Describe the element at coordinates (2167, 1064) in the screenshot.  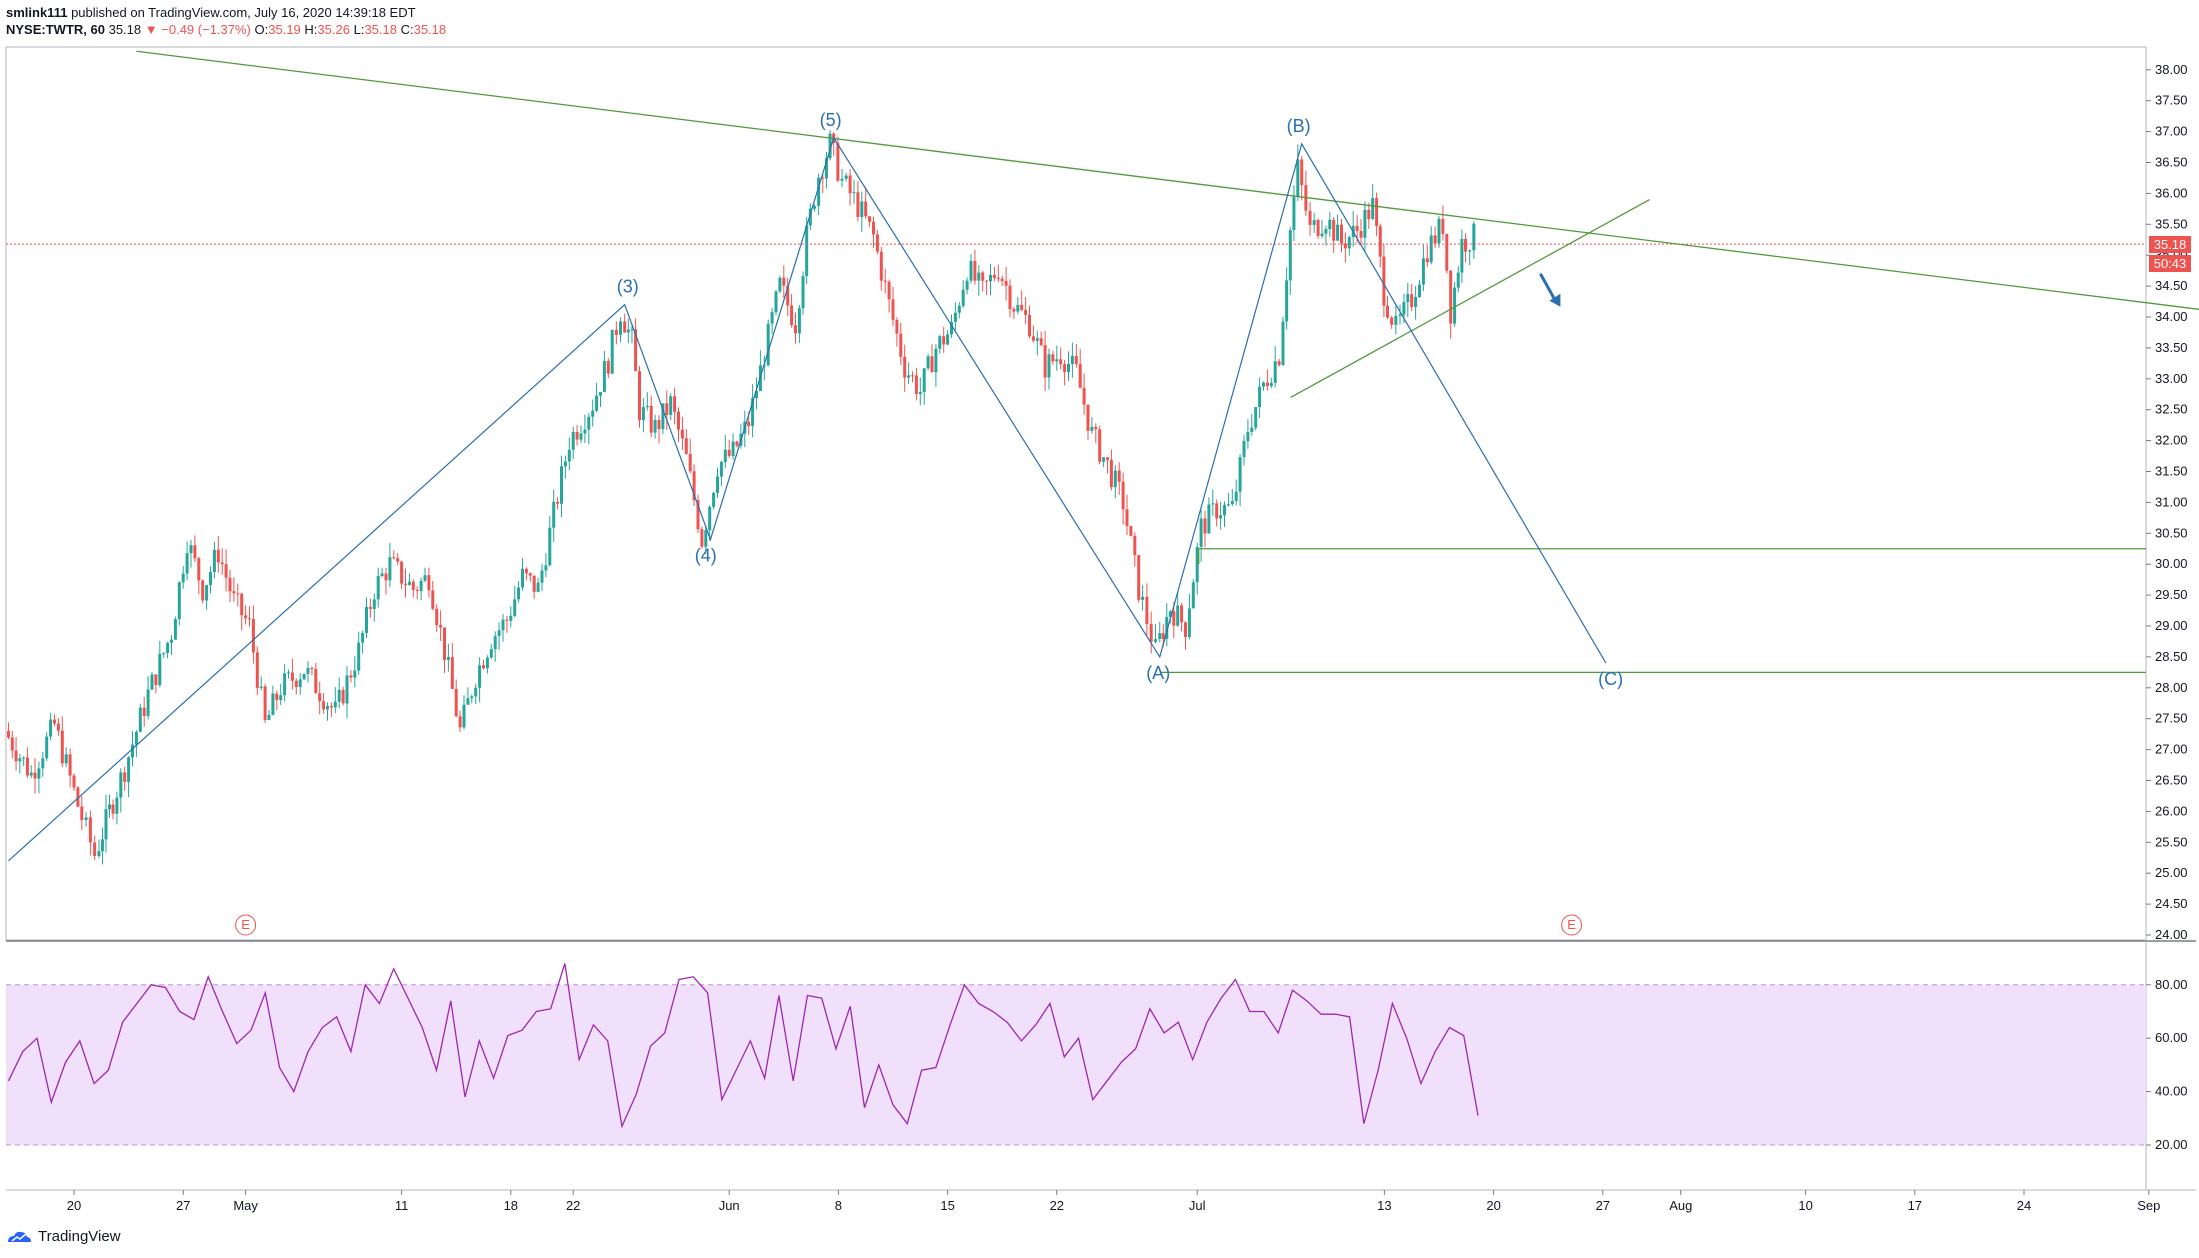
I see `rsi-axis: 80.00 60.00 40.00 20.00` at that location.